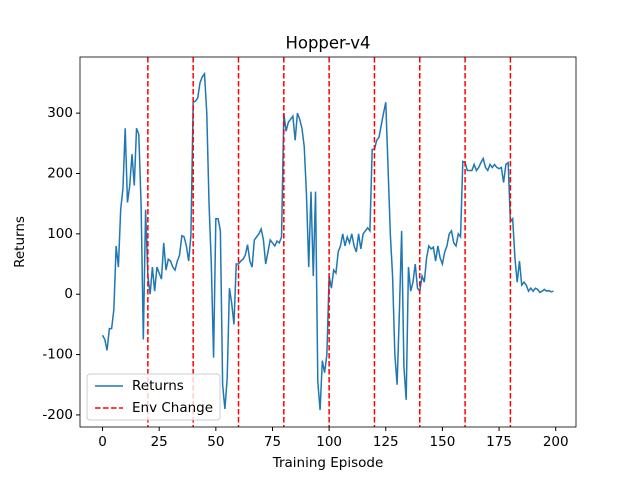  Describe the element at coordinates (328, 463) in the screenshot. I see `x-axis-label: Training Episode` at that location.